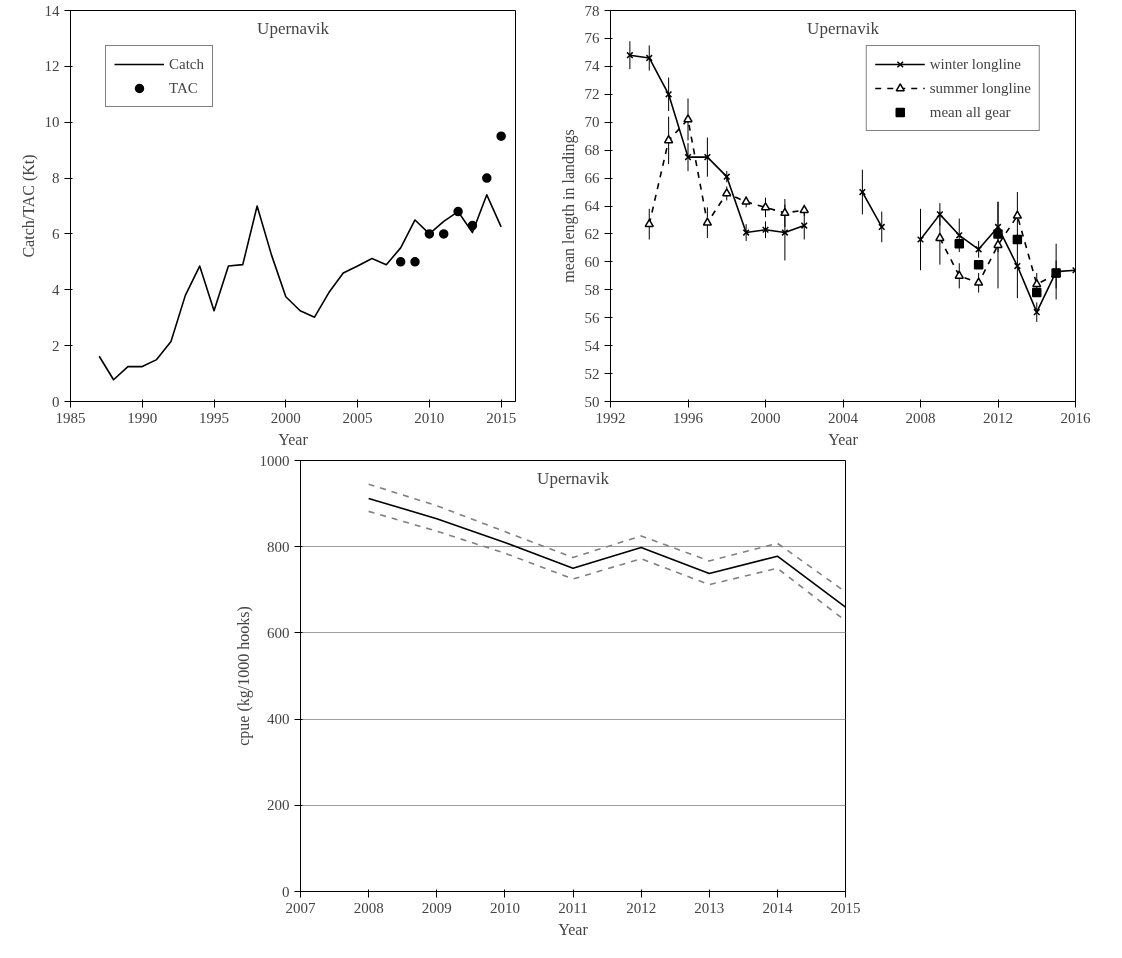 The width and height of the screenshot is (1122, 958). What do you see at coordinates (709, 907) in the screenshot?
I see `x-tick-label: 2013` at bounding box center [709, 907].